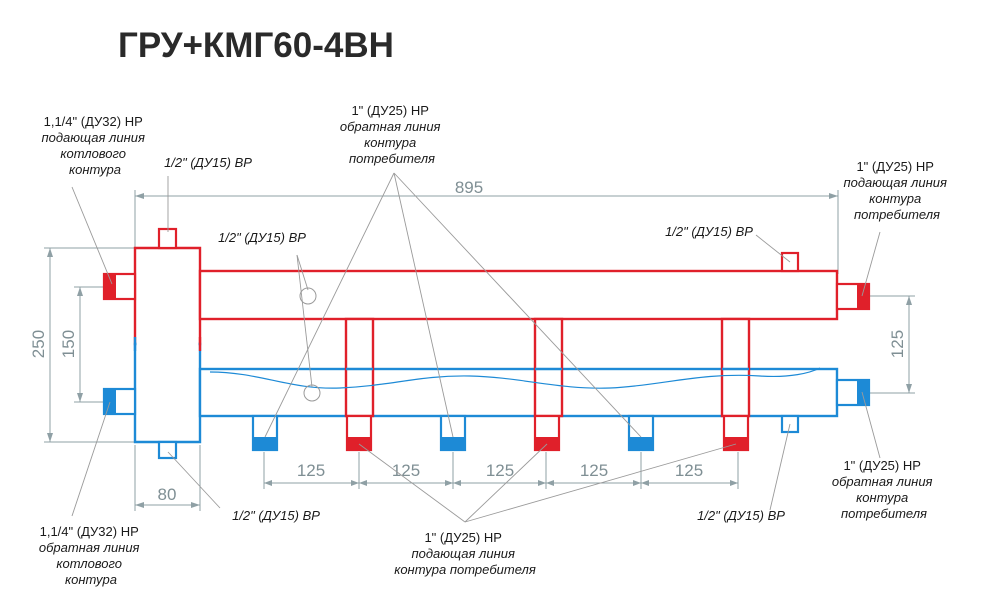 This screenshot has width=1000, height=612. I want to click on dim-height-consumer: 125, so click(897, 344).